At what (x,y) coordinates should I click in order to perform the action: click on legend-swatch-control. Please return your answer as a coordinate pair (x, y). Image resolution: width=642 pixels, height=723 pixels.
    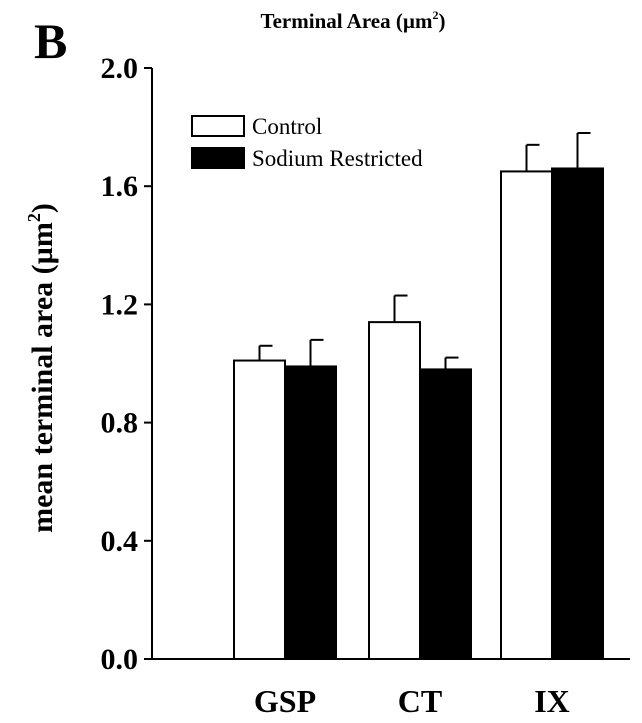
    Looking at the image, I should click on (218, 126).